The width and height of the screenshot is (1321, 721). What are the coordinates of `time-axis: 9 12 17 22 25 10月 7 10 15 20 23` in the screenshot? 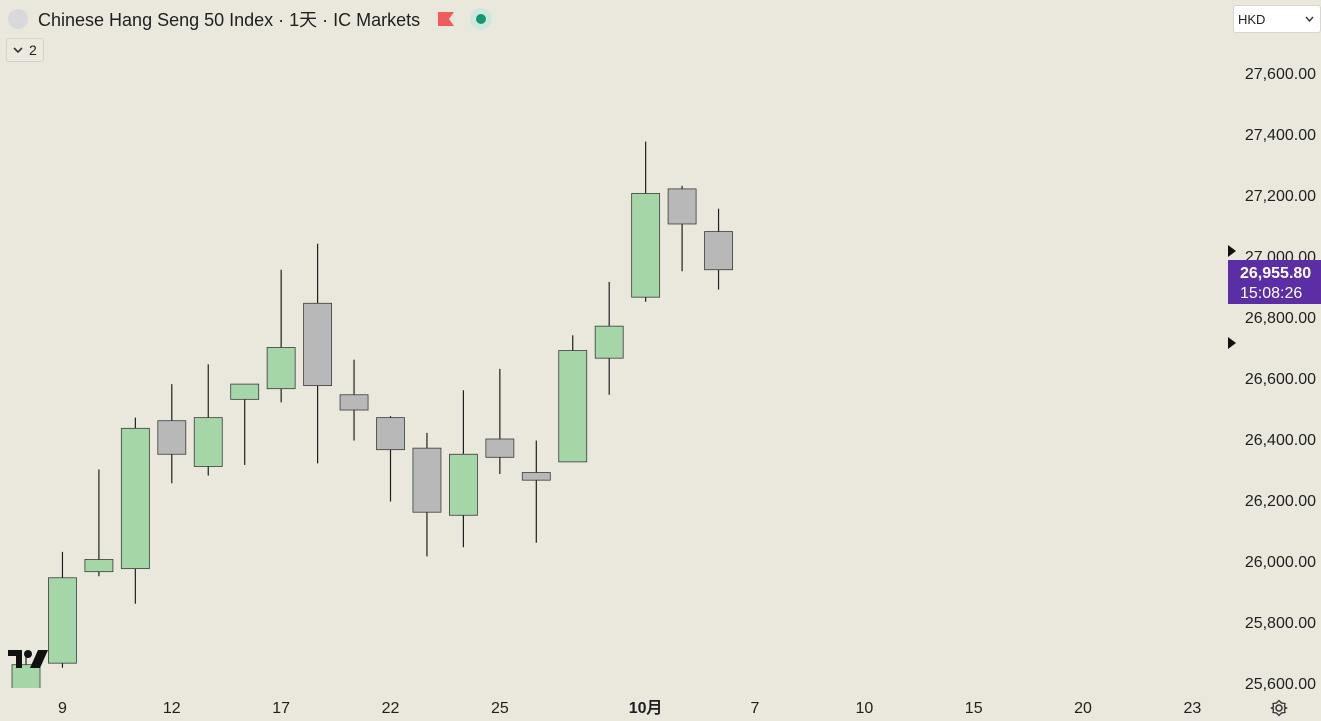 It's located at (629, 708).